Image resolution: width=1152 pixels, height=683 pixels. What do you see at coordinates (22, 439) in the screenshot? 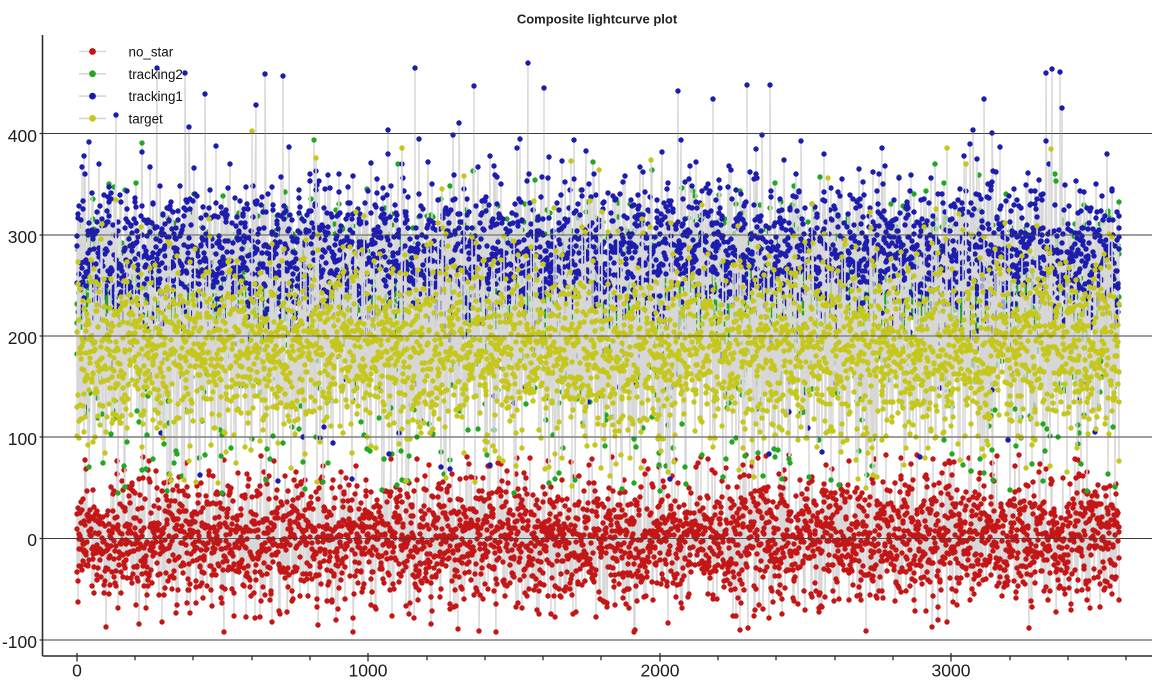
I see `svg-text: 100` at bounding box center [22, 439].